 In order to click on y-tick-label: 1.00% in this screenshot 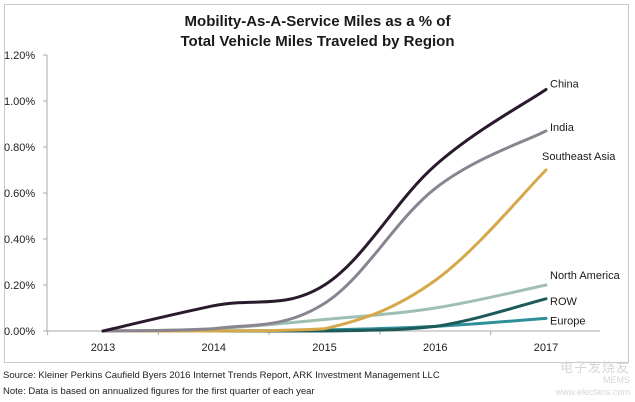, I will do `click(19, 102)`.